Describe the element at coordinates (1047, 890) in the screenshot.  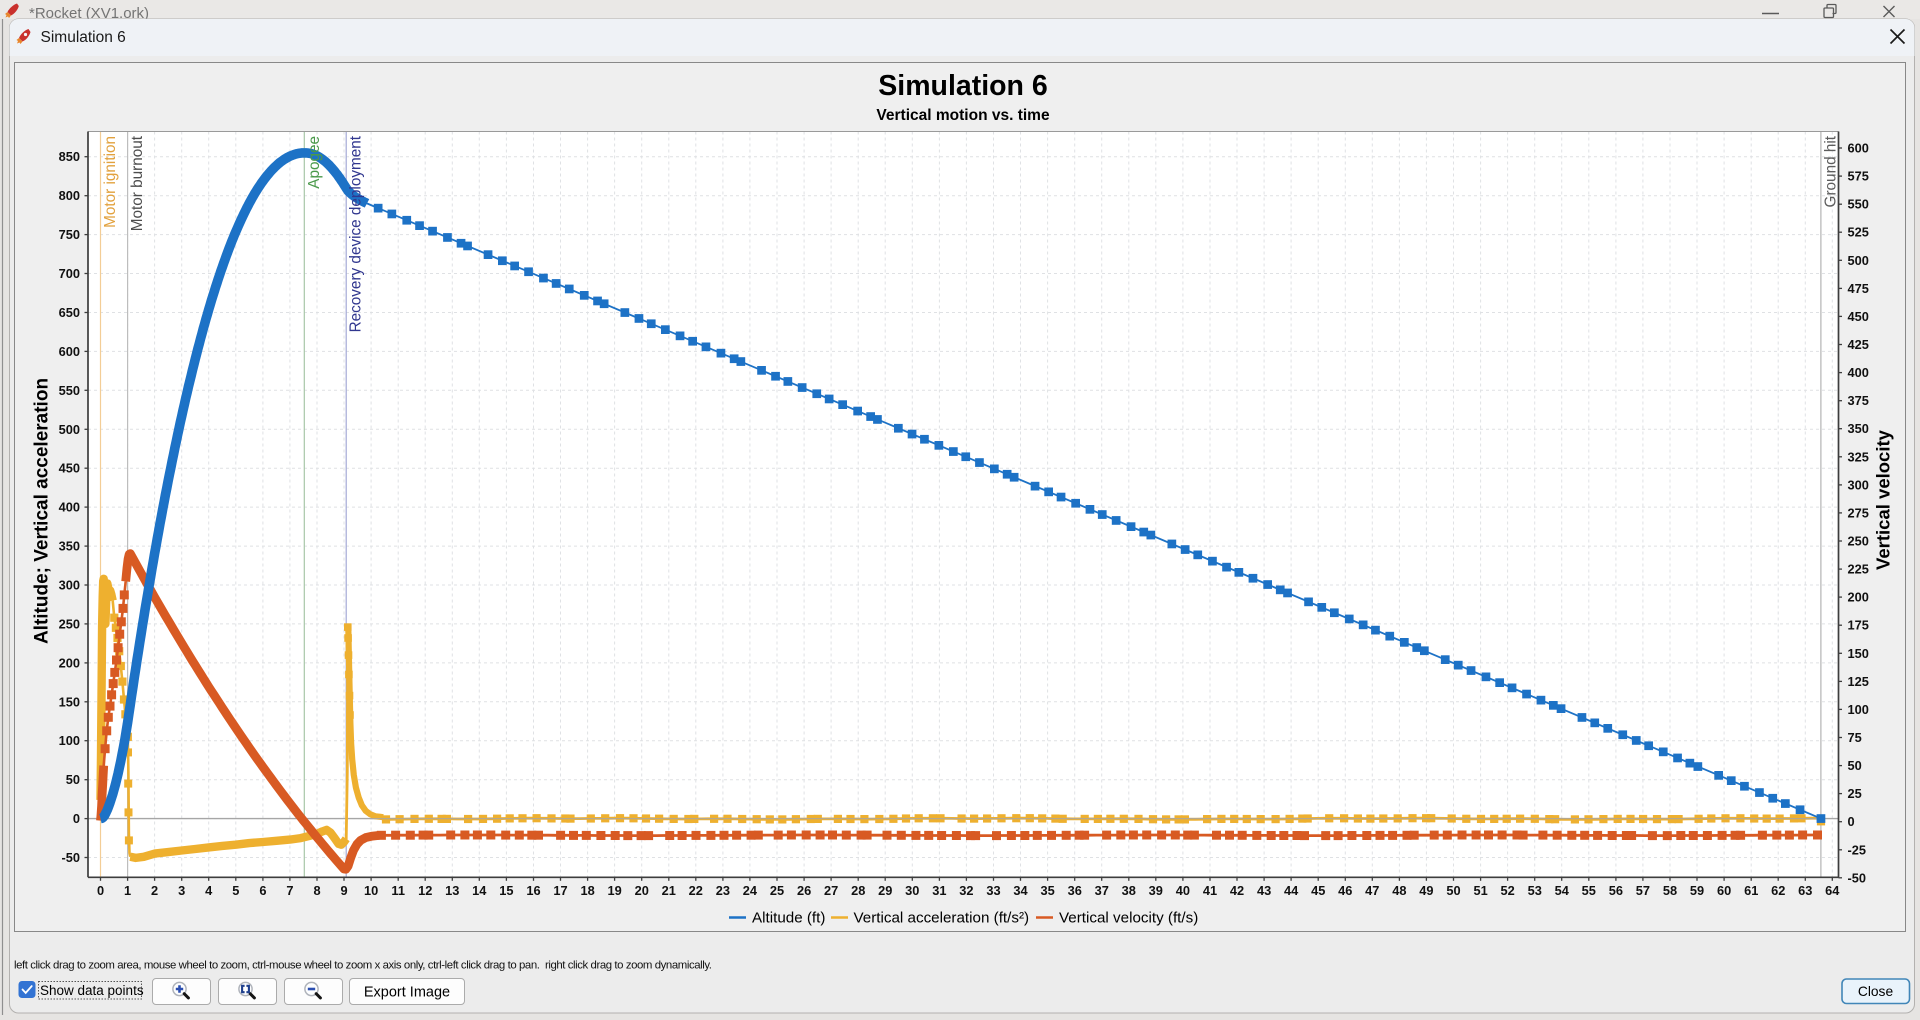
I see `svg-text: 35` at that location.